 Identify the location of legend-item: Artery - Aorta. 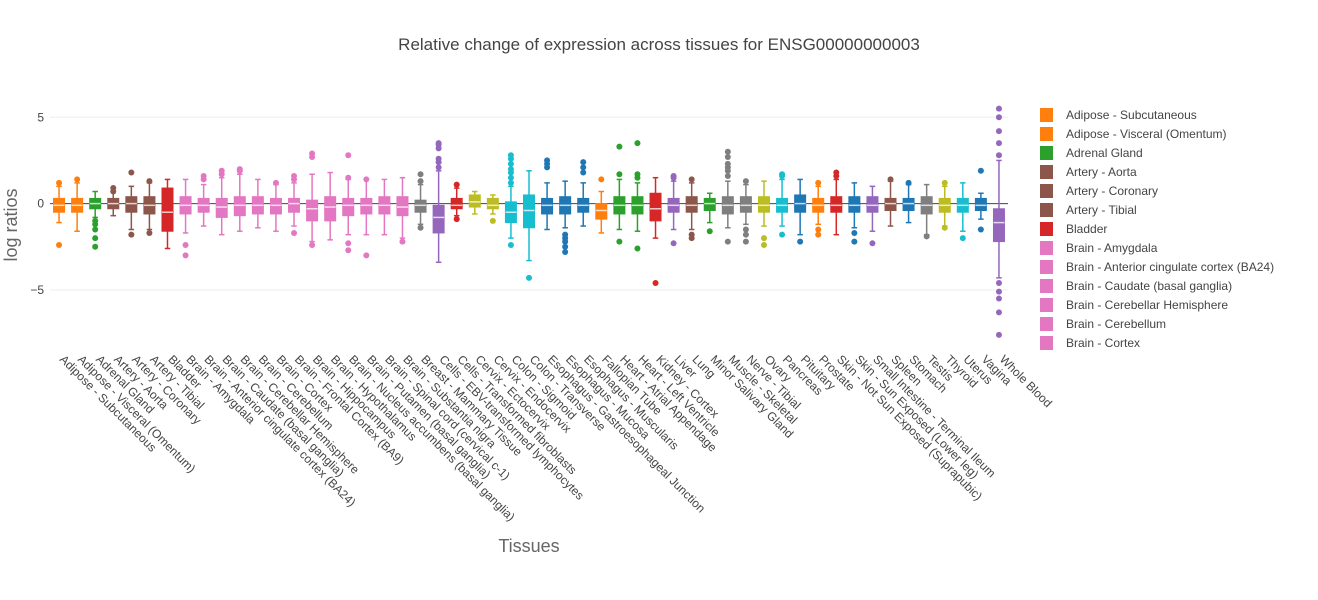
(1088, 172).